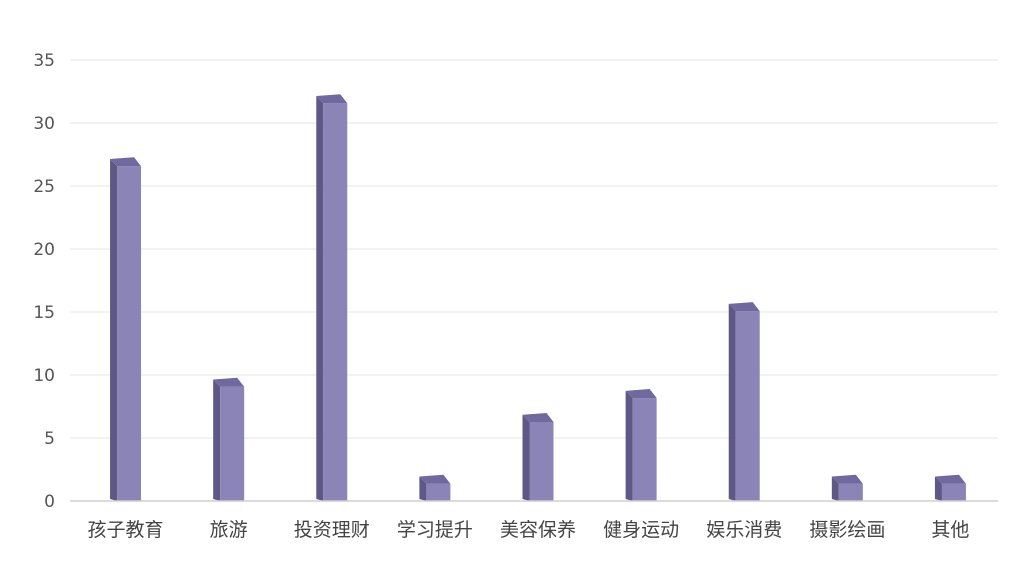 The image size is (1030, 568). Describe the element at coordinates (950, 530) in the screenshot. I see `x-tick-label: 其他` at that location.